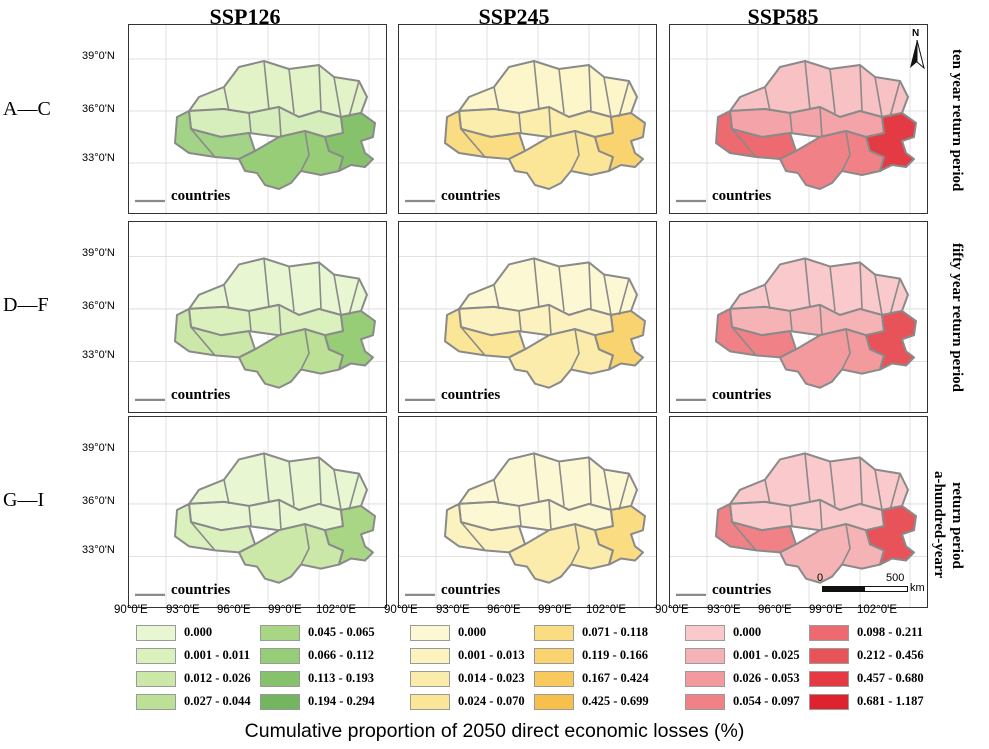 This screenshot has height=749, width=989. I want to click on legend-label: 0.001 - 0.013, so click(491, 655).